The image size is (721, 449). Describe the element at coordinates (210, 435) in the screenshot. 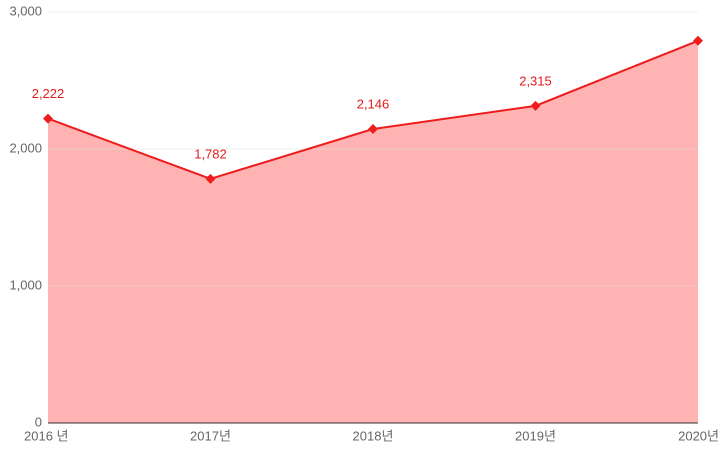

I see `x-tick-label: 2017년` at that location.